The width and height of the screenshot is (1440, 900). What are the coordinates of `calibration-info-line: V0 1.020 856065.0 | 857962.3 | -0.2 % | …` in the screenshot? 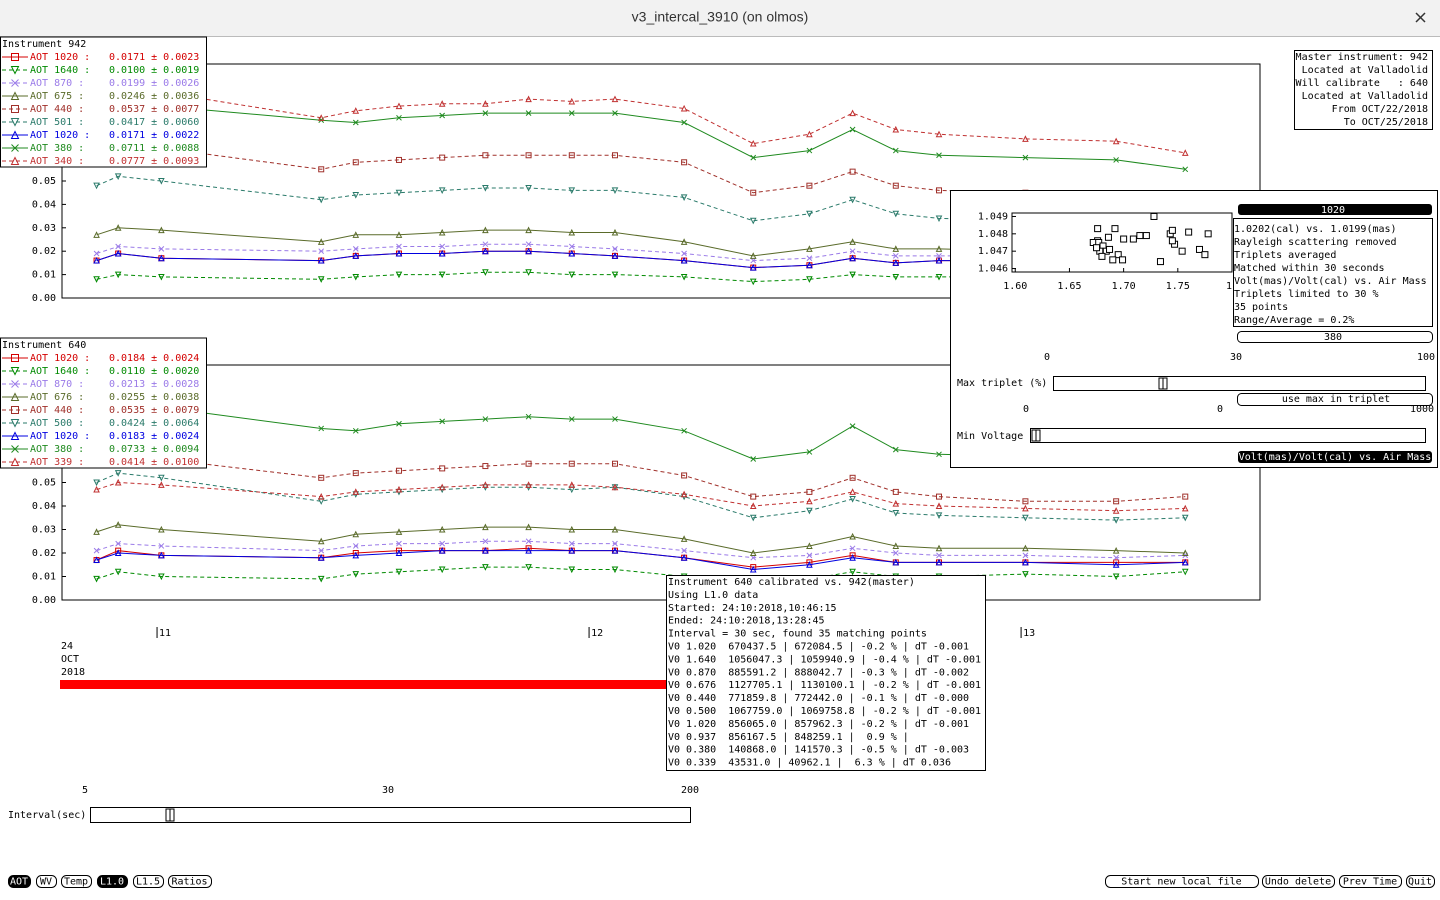 It's located at (818, 724).